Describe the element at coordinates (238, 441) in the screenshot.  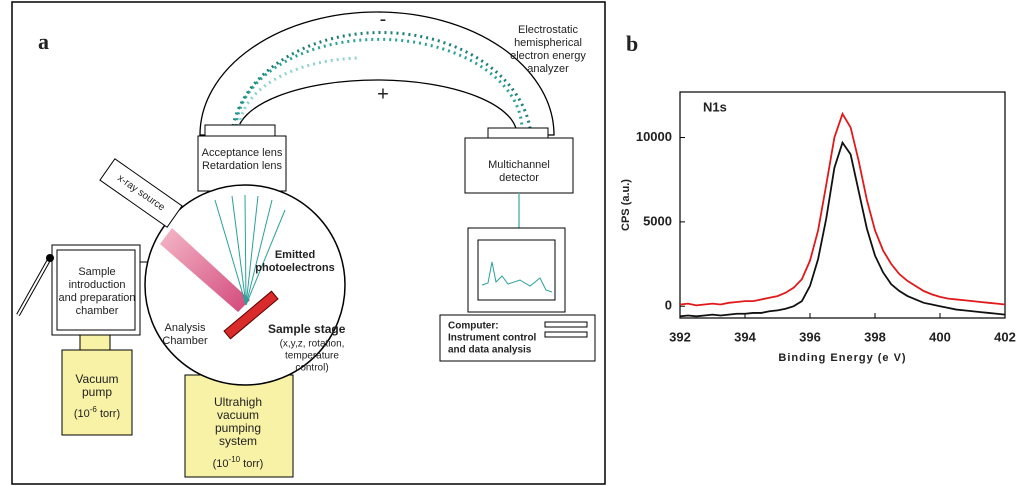
I see `uhv-label: system` at that location.